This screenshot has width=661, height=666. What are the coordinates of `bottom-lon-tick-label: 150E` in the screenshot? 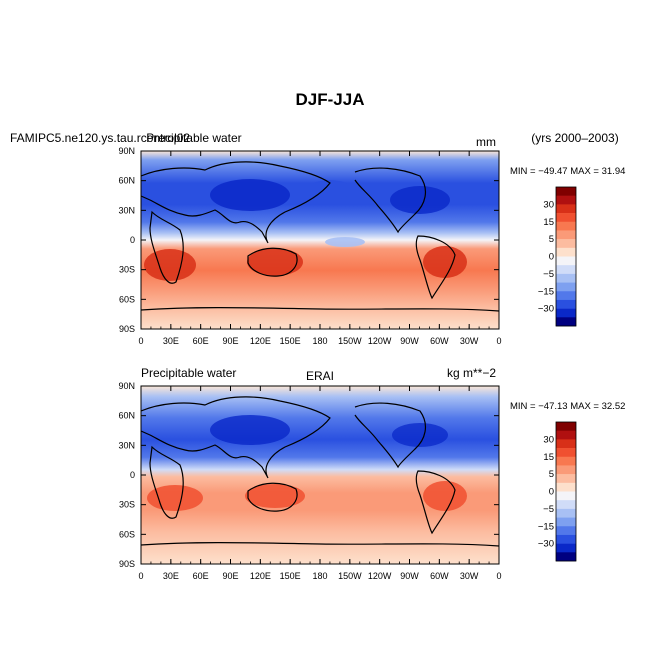 It's located at (290, 576).